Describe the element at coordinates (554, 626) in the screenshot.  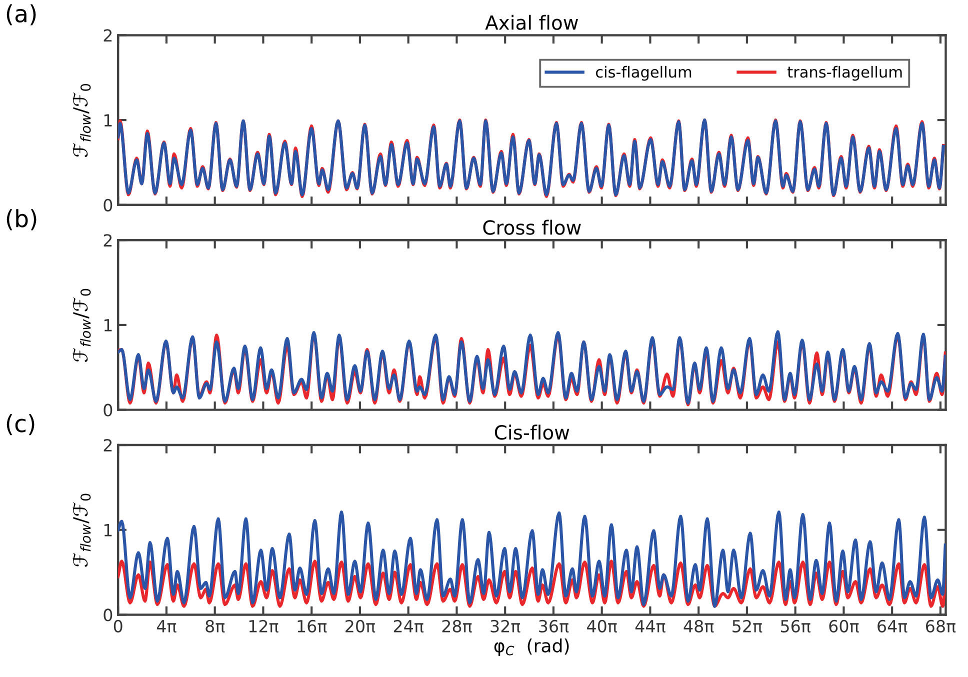
I see `x-tick-label: 36π` at that location.